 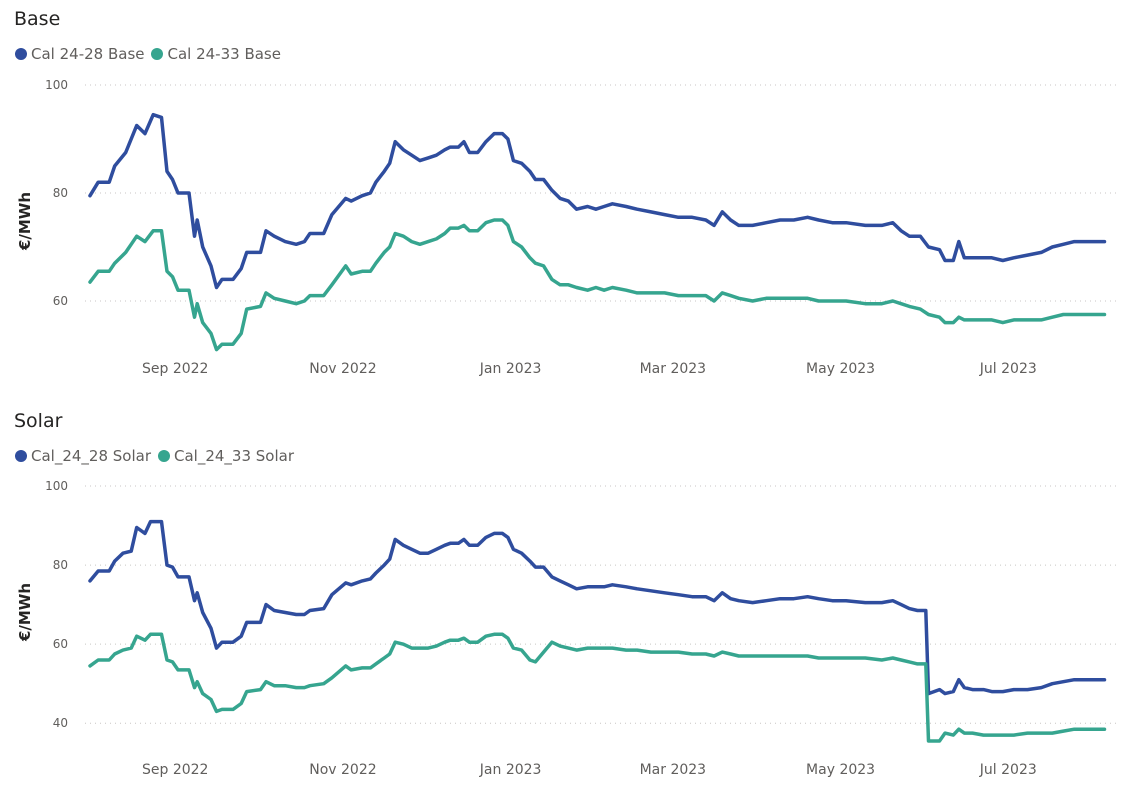 What do you see at coordinates (37, 19) in the screenshot?
I see `chart-title: Base` at bounding box center [37, 19].